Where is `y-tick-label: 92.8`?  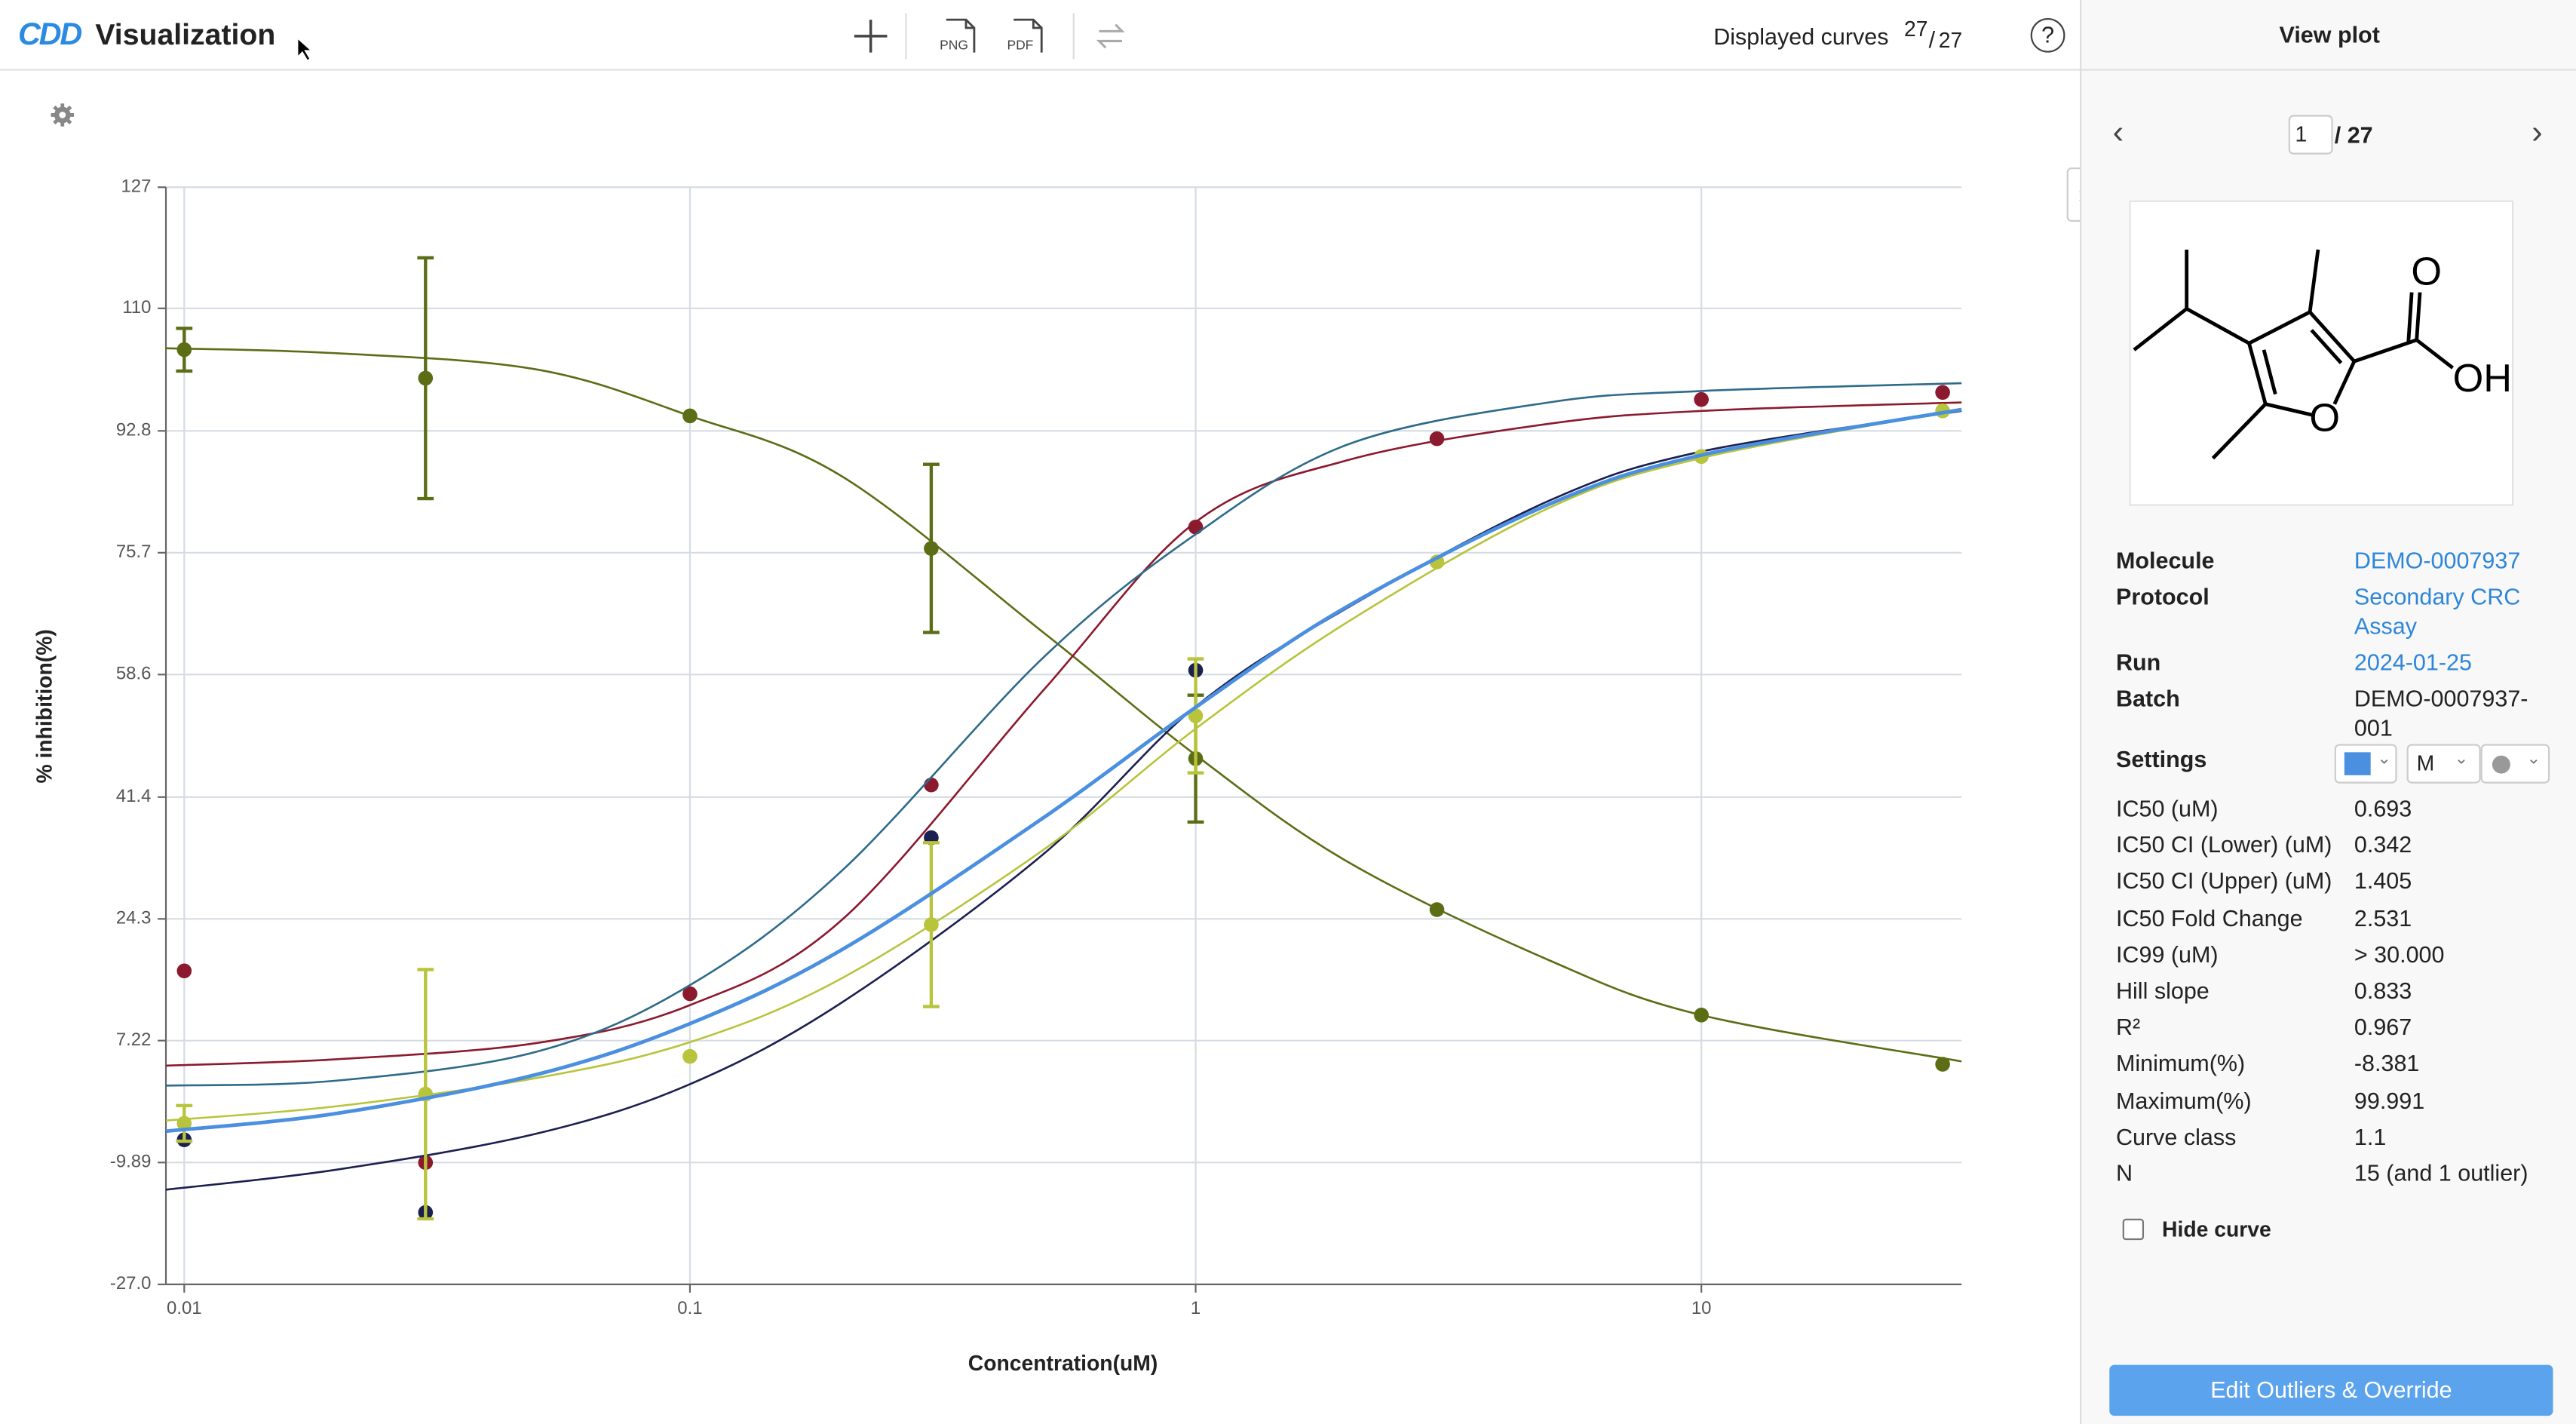
y-tick-label: 92.8 is located at coordinates (134, 430).